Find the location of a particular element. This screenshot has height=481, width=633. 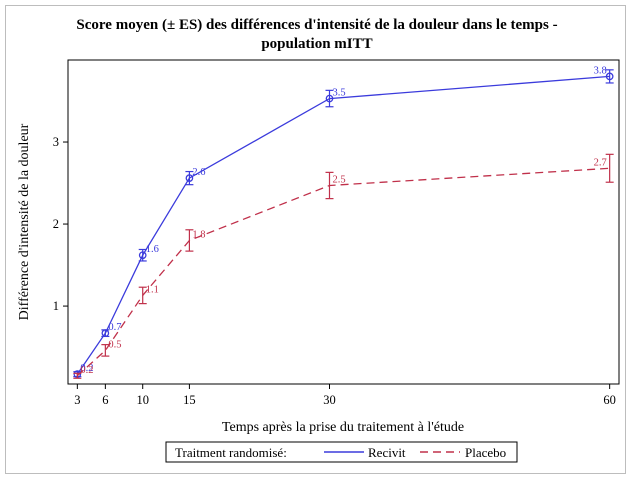

data-label-recivit: 2.6 is located at coordinates (198, 172).